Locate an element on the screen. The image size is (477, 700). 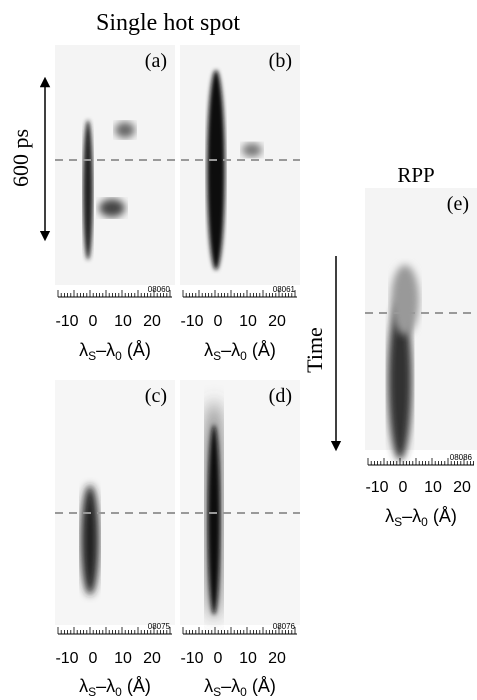
shot-number: 08076 is located at coordinates (284, 626).